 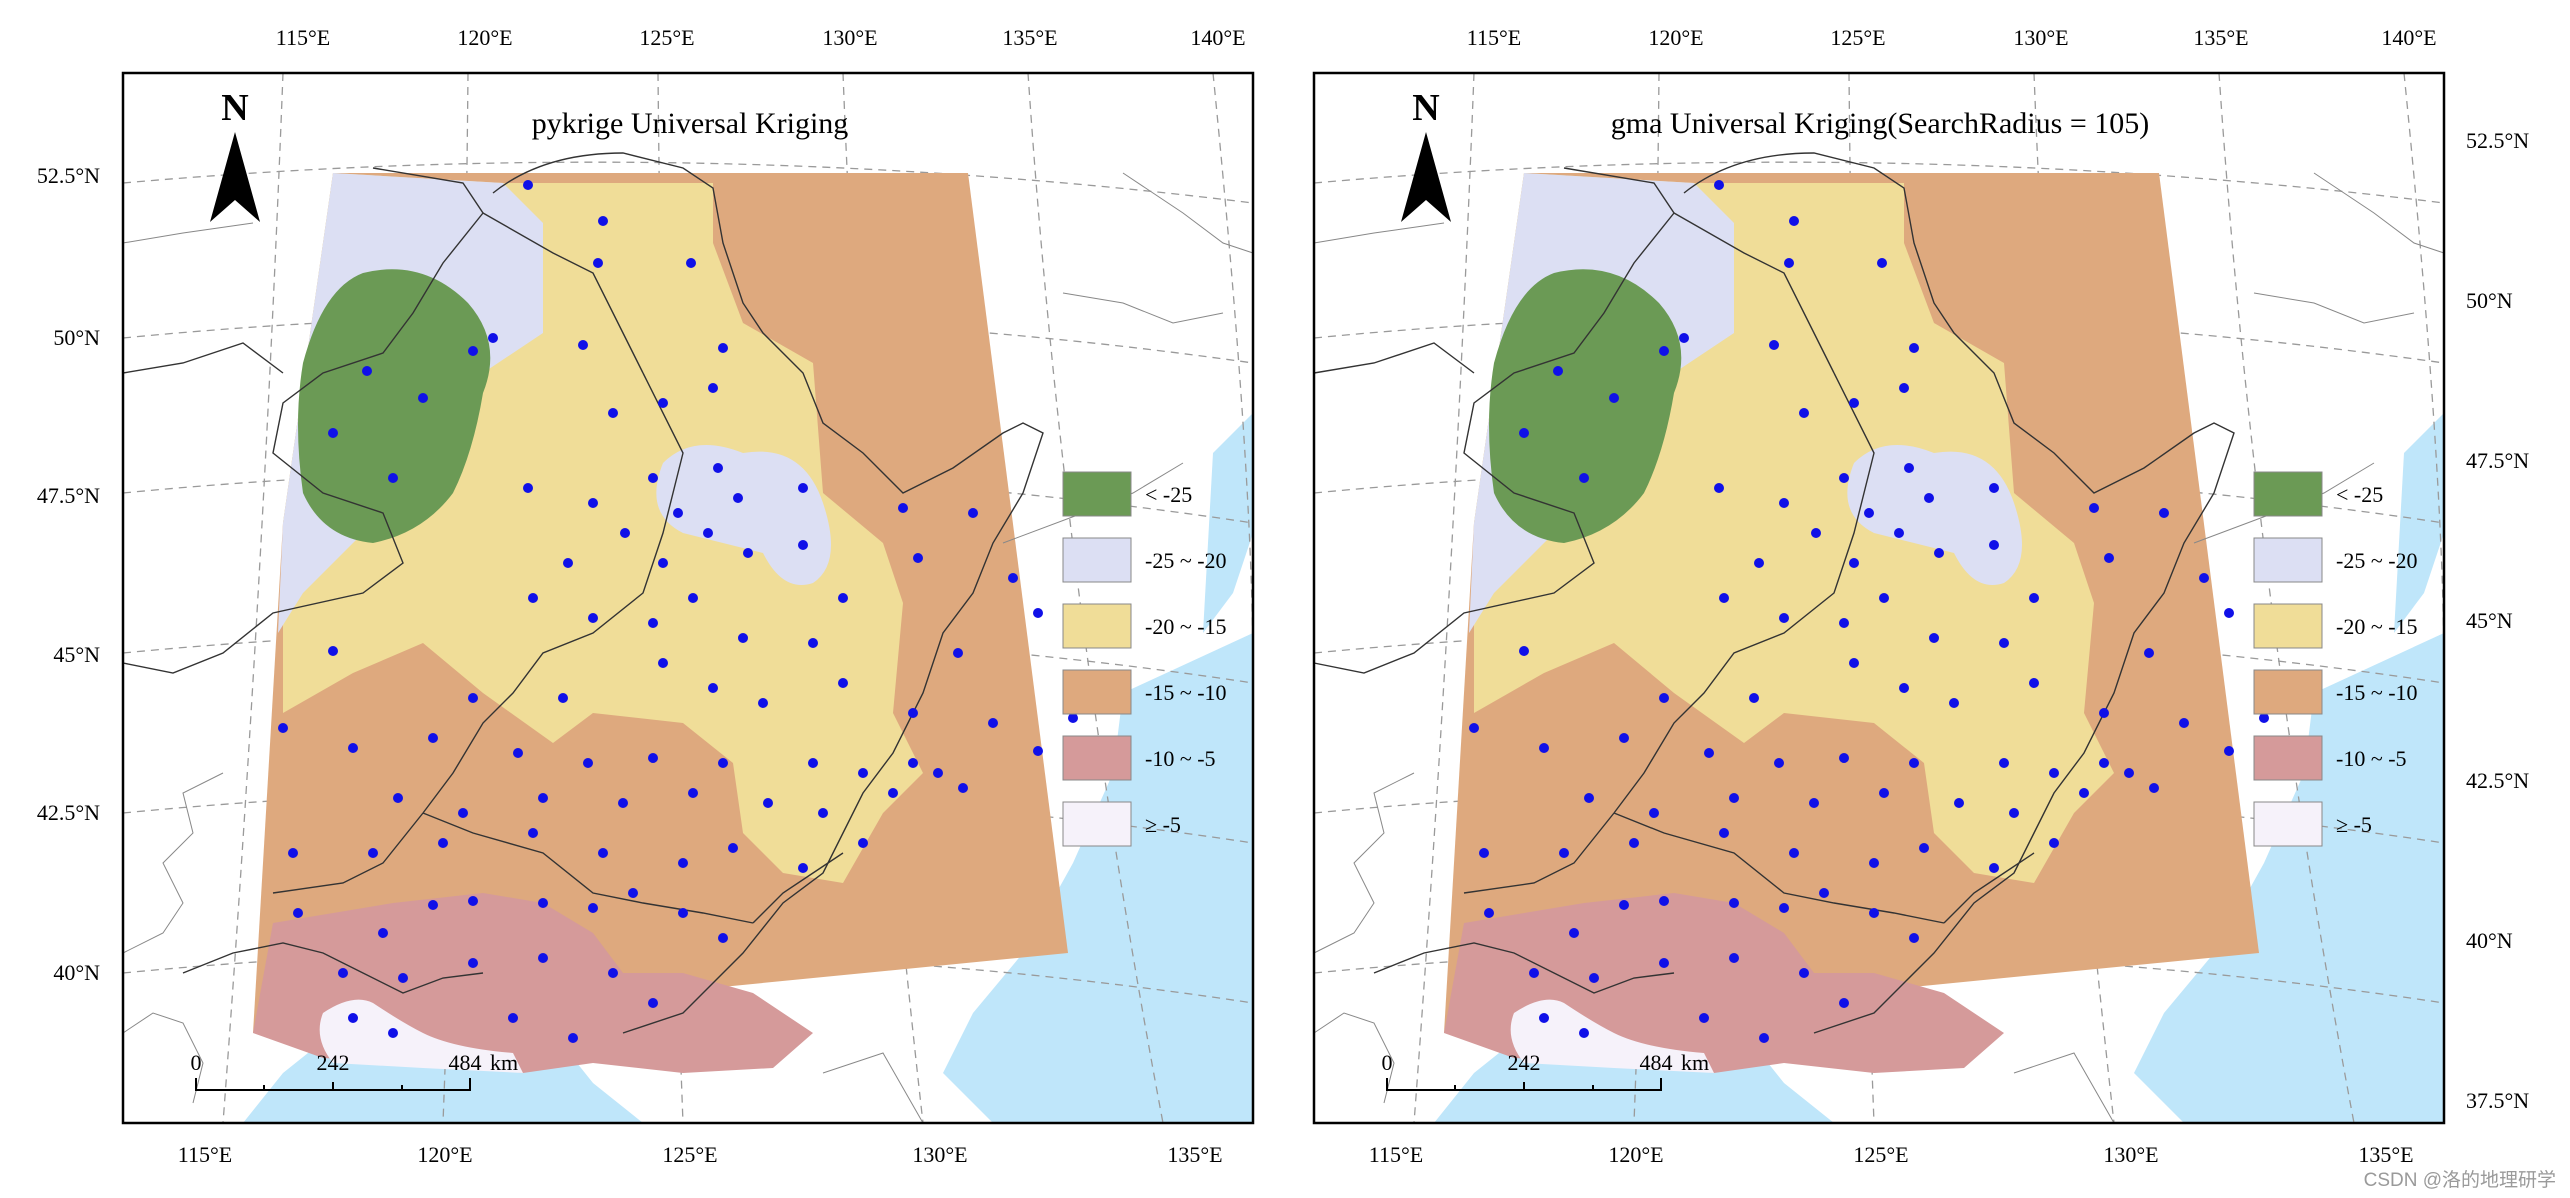 I want to click on lat-label: 37.5°N, so click(x=2497, y=1100).